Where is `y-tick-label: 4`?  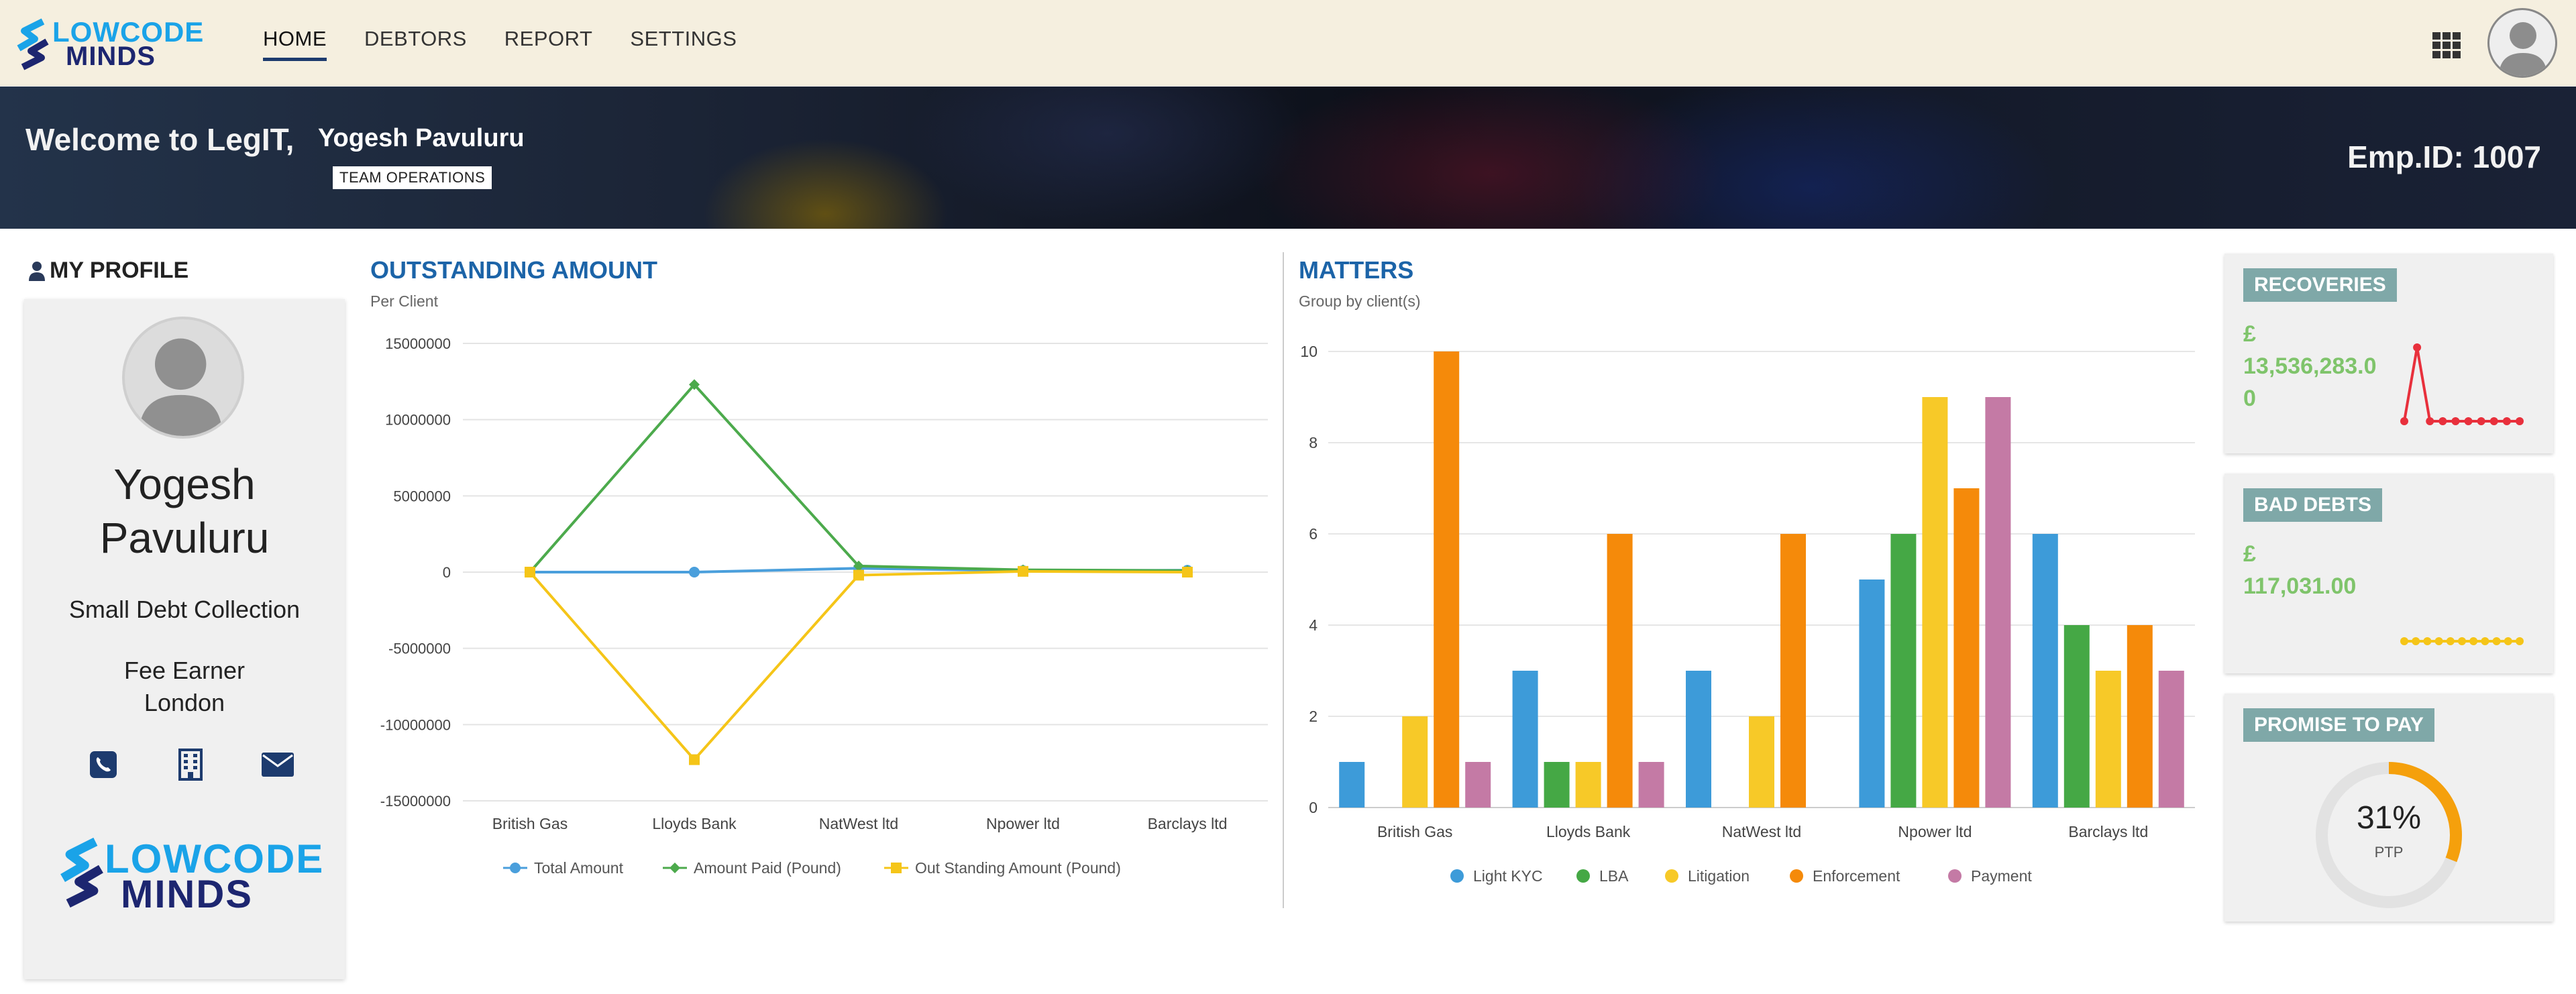 y-tick-label: 4 is located at coordinates (1313, 625).